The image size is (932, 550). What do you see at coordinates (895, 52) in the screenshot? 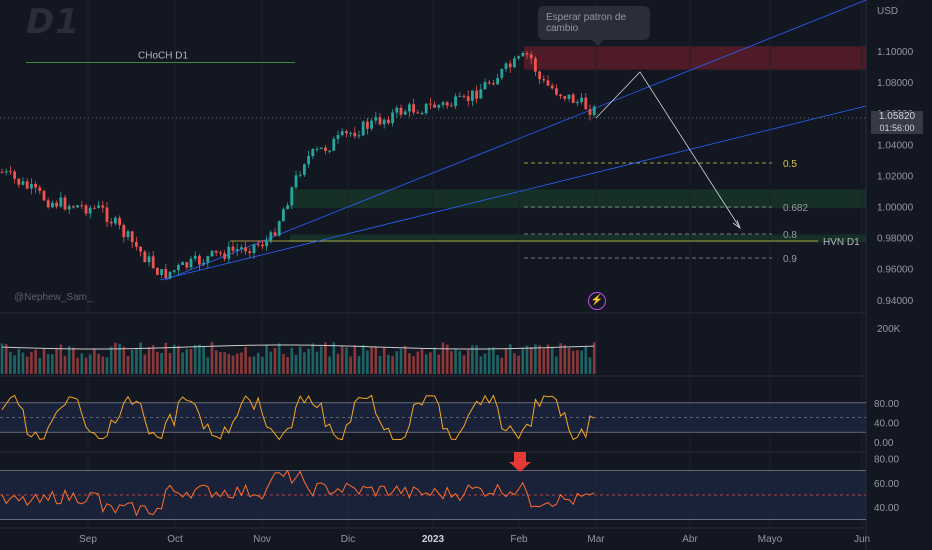
I see `price-tick: 1.10000` at bounding box center [895, 52].